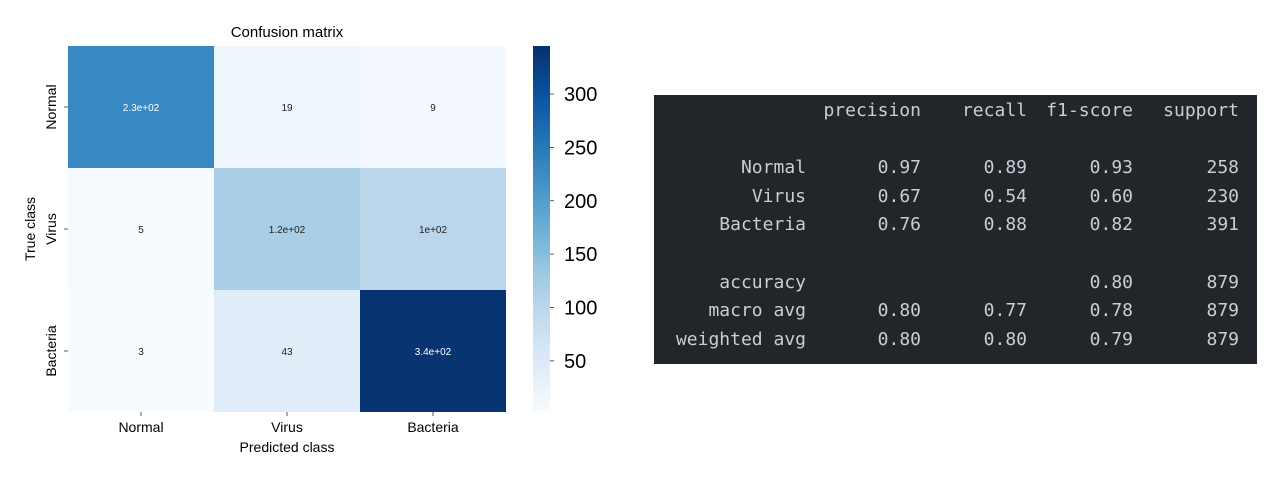  Describe the element at coordinates (433, 427) in the screenshot. I see `x-tick-label: Bacteria` at that location.